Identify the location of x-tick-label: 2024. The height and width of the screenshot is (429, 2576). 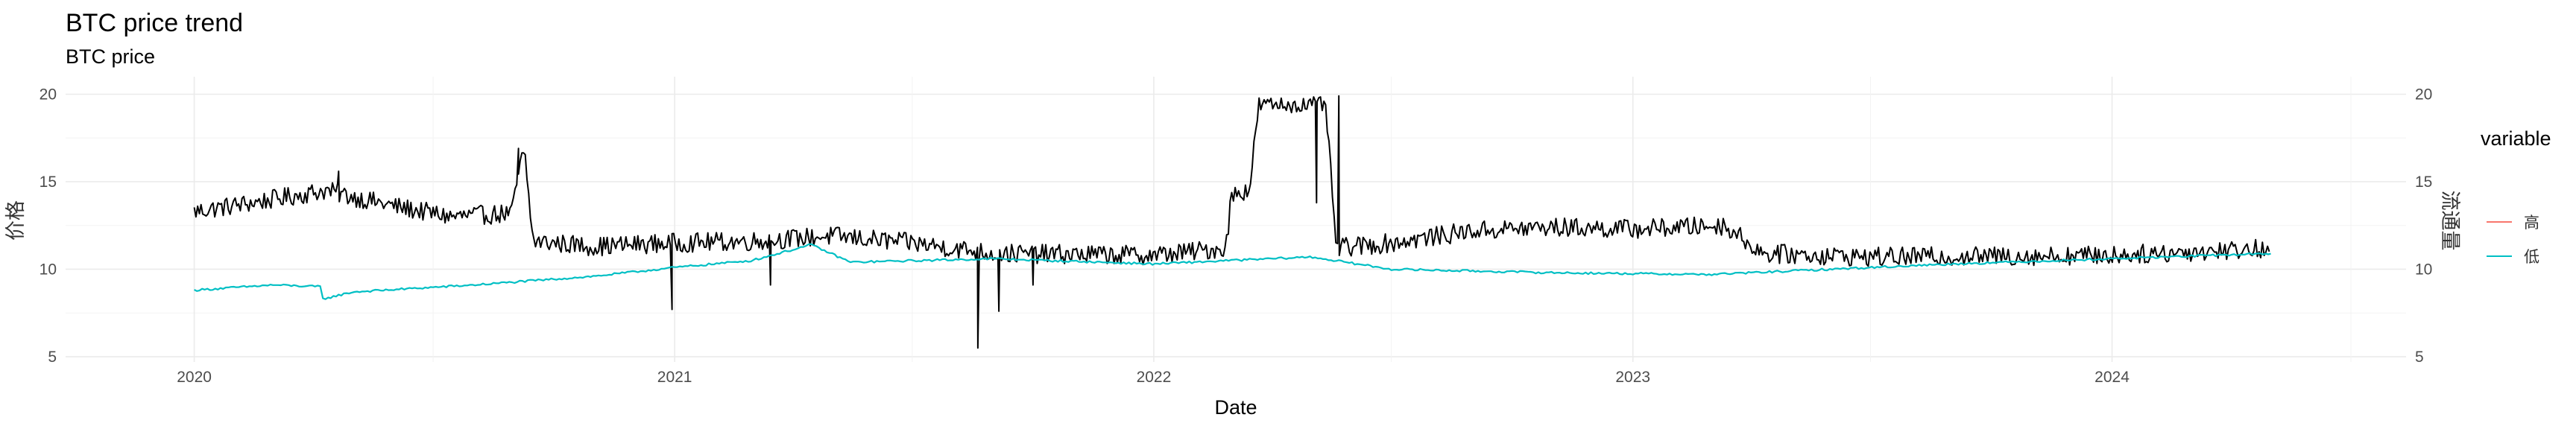
(2112, 377).